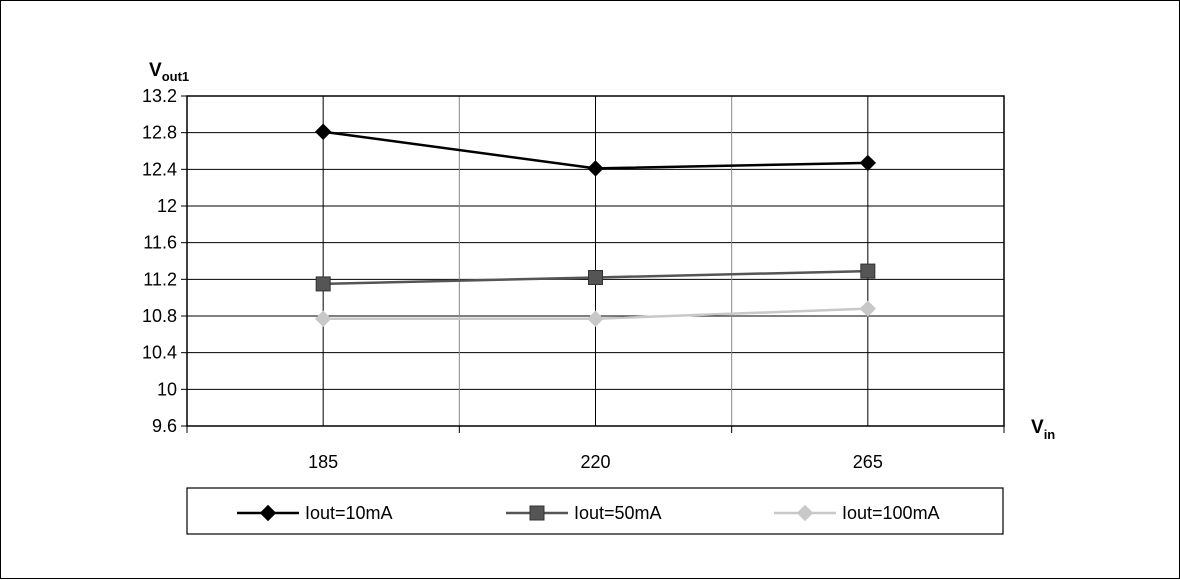 This screenshot has width=1180, height=580. What do you see at coordinates (159, 353) in the screenshot?
I see `y-tick-label: 10.4` at bounding box center [159, 353].